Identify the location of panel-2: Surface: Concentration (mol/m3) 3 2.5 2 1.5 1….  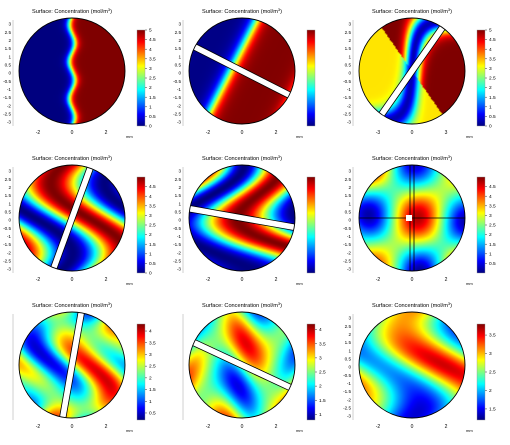
(255, 73).